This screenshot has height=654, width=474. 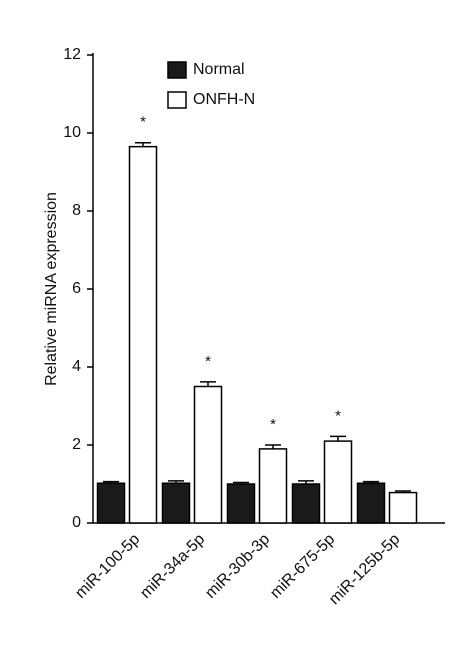 What do you see at coordinates (72, 54) in the screenshot?
I see `y-tick-label: 12` at bounding box center [72, 54].